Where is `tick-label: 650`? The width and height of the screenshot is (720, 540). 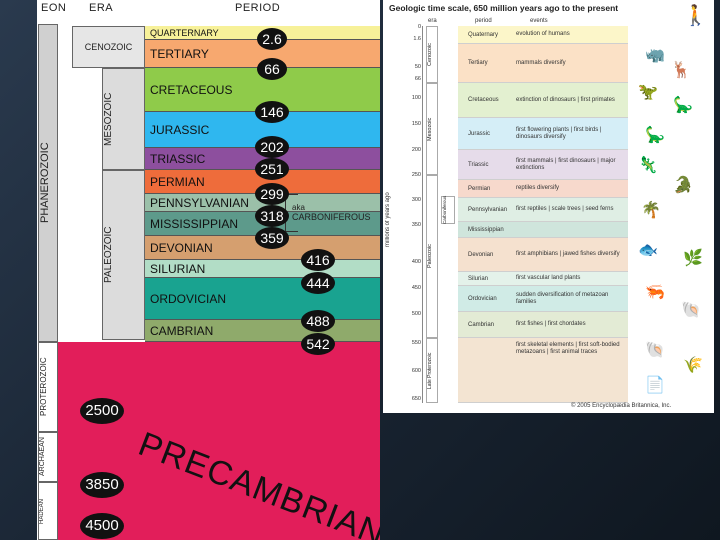 tick-label: 650 is located at coordinates (416, 399).